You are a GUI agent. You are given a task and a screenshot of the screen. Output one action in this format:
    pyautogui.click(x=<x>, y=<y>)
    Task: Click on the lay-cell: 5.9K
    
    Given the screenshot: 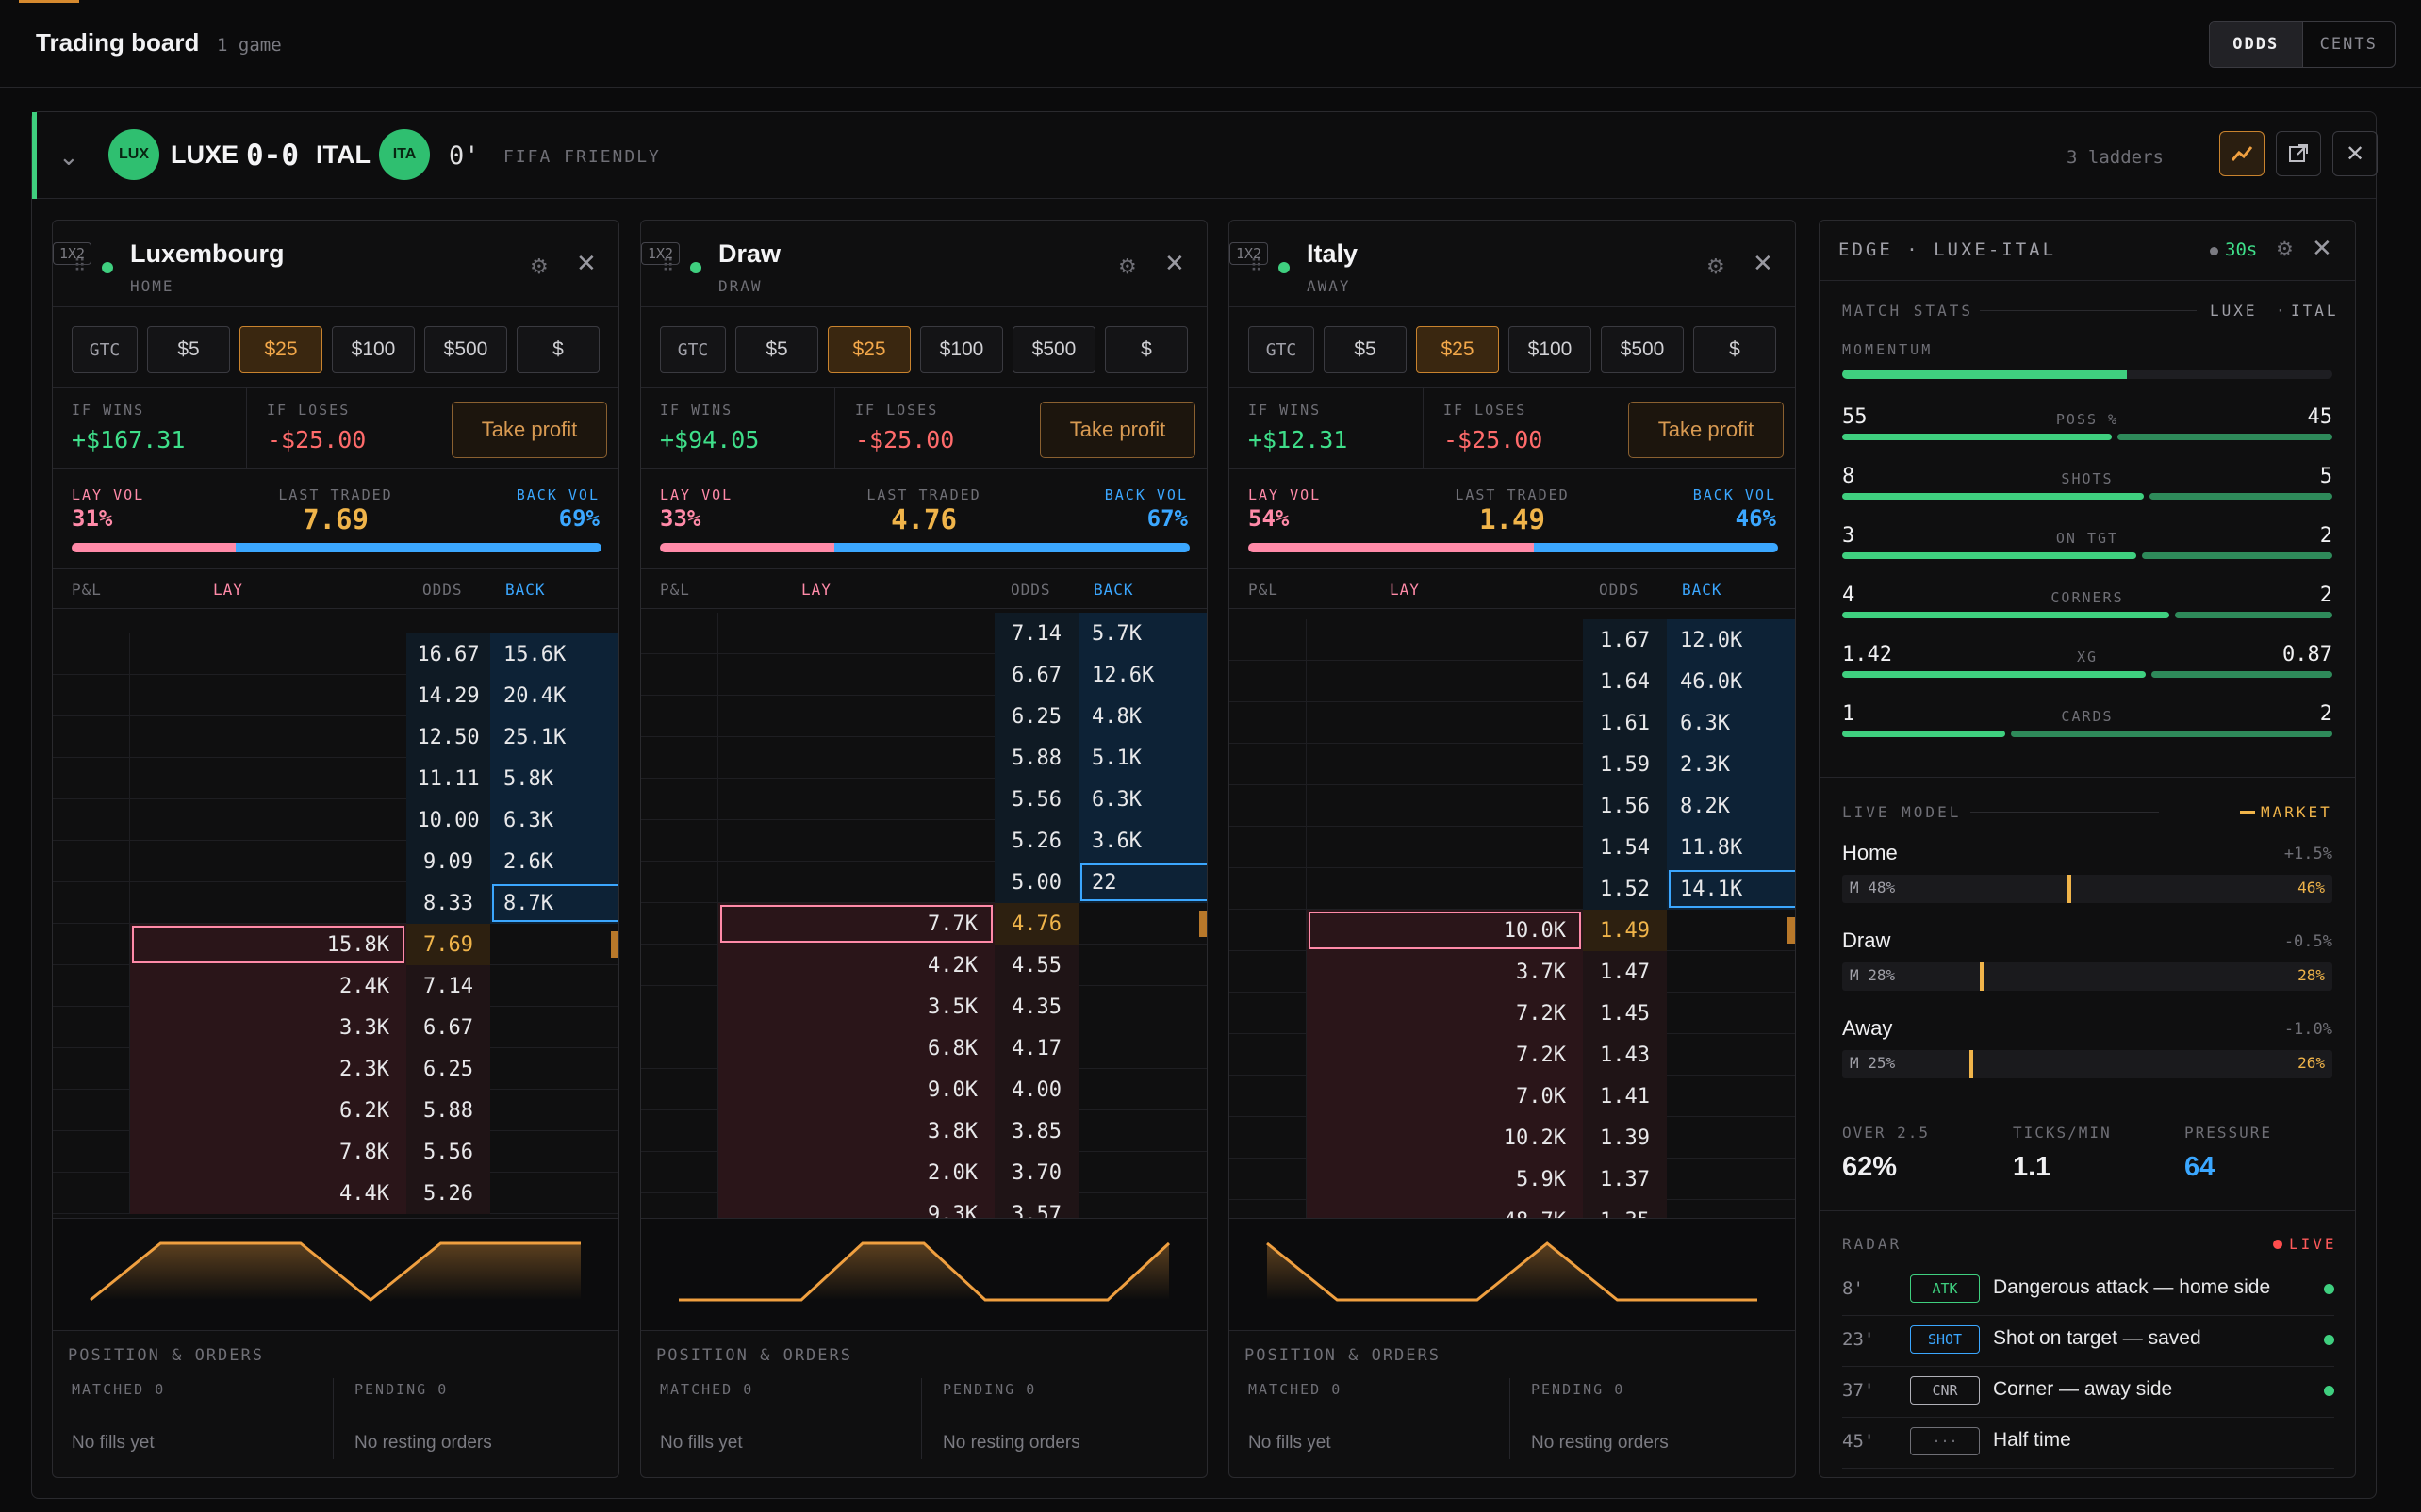 What is the action you would take?
    pyautogui.click(x=1445, y=1180)
    